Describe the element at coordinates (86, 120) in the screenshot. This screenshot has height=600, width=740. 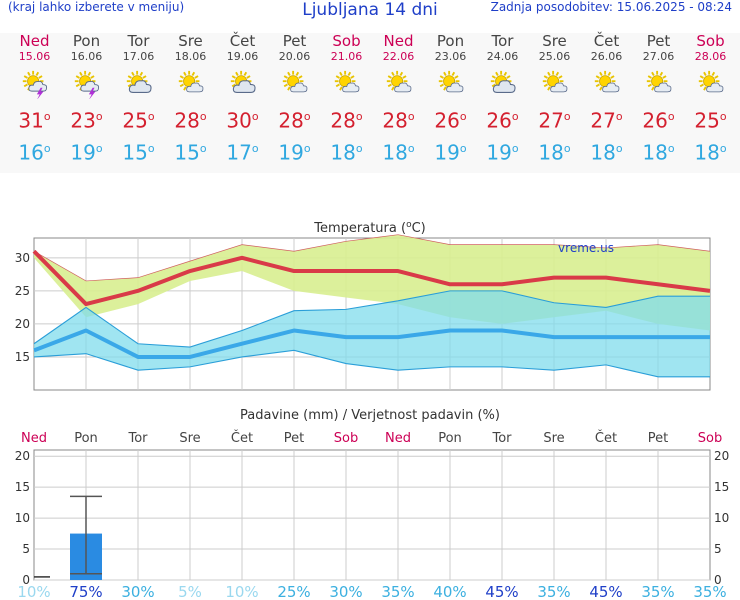
I see `max-temperature: 23o` at that location.